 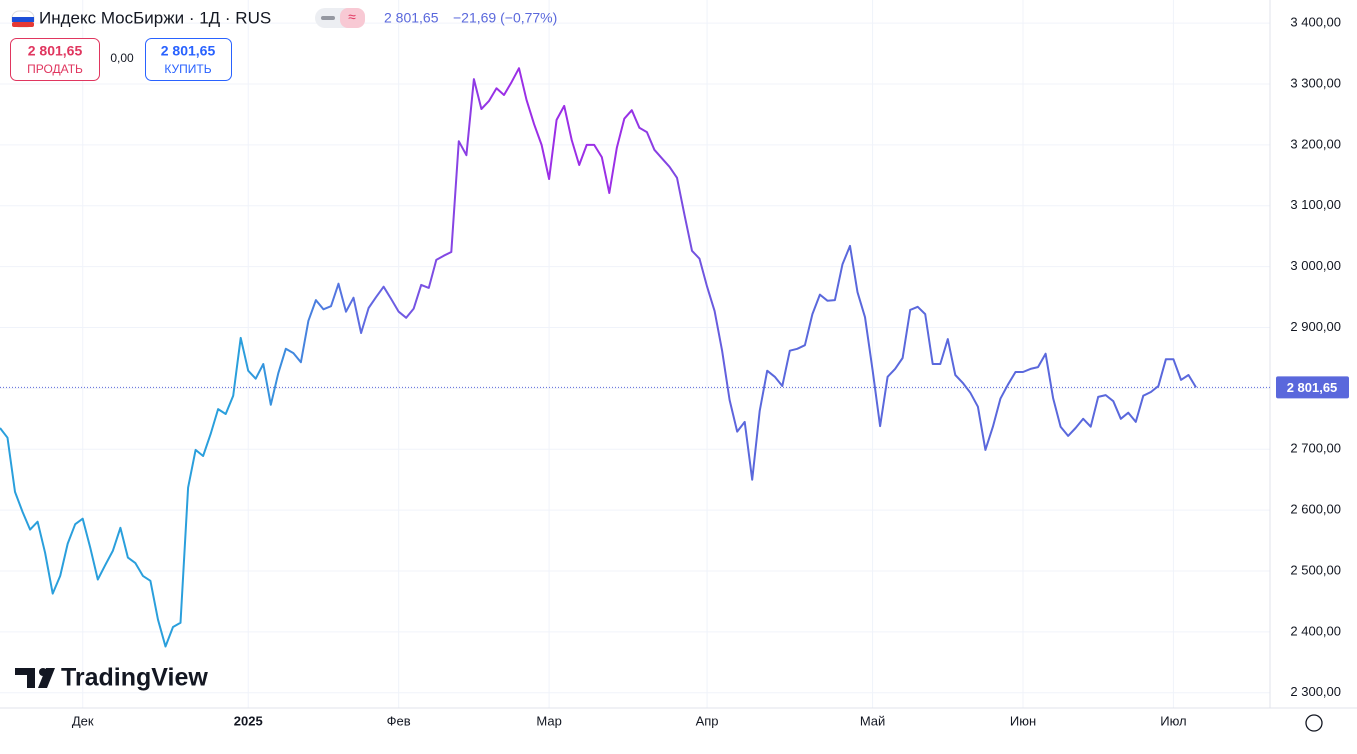 I want to click on x-tick-label: Дек, so click(x=83, y=720).